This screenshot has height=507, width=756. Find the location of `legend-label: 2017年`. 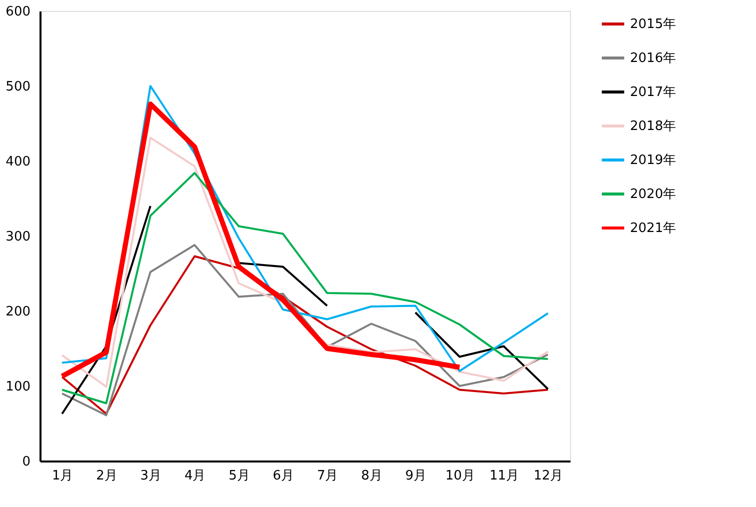

legend-label: 2017年 is located at coordinates (653, 92).